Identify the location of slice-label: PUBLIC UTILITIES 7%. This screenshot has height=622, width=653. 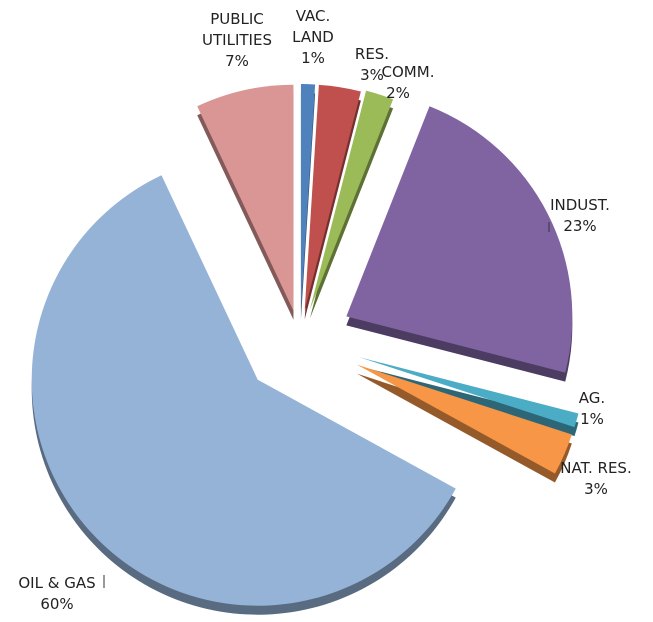
(237, 40).